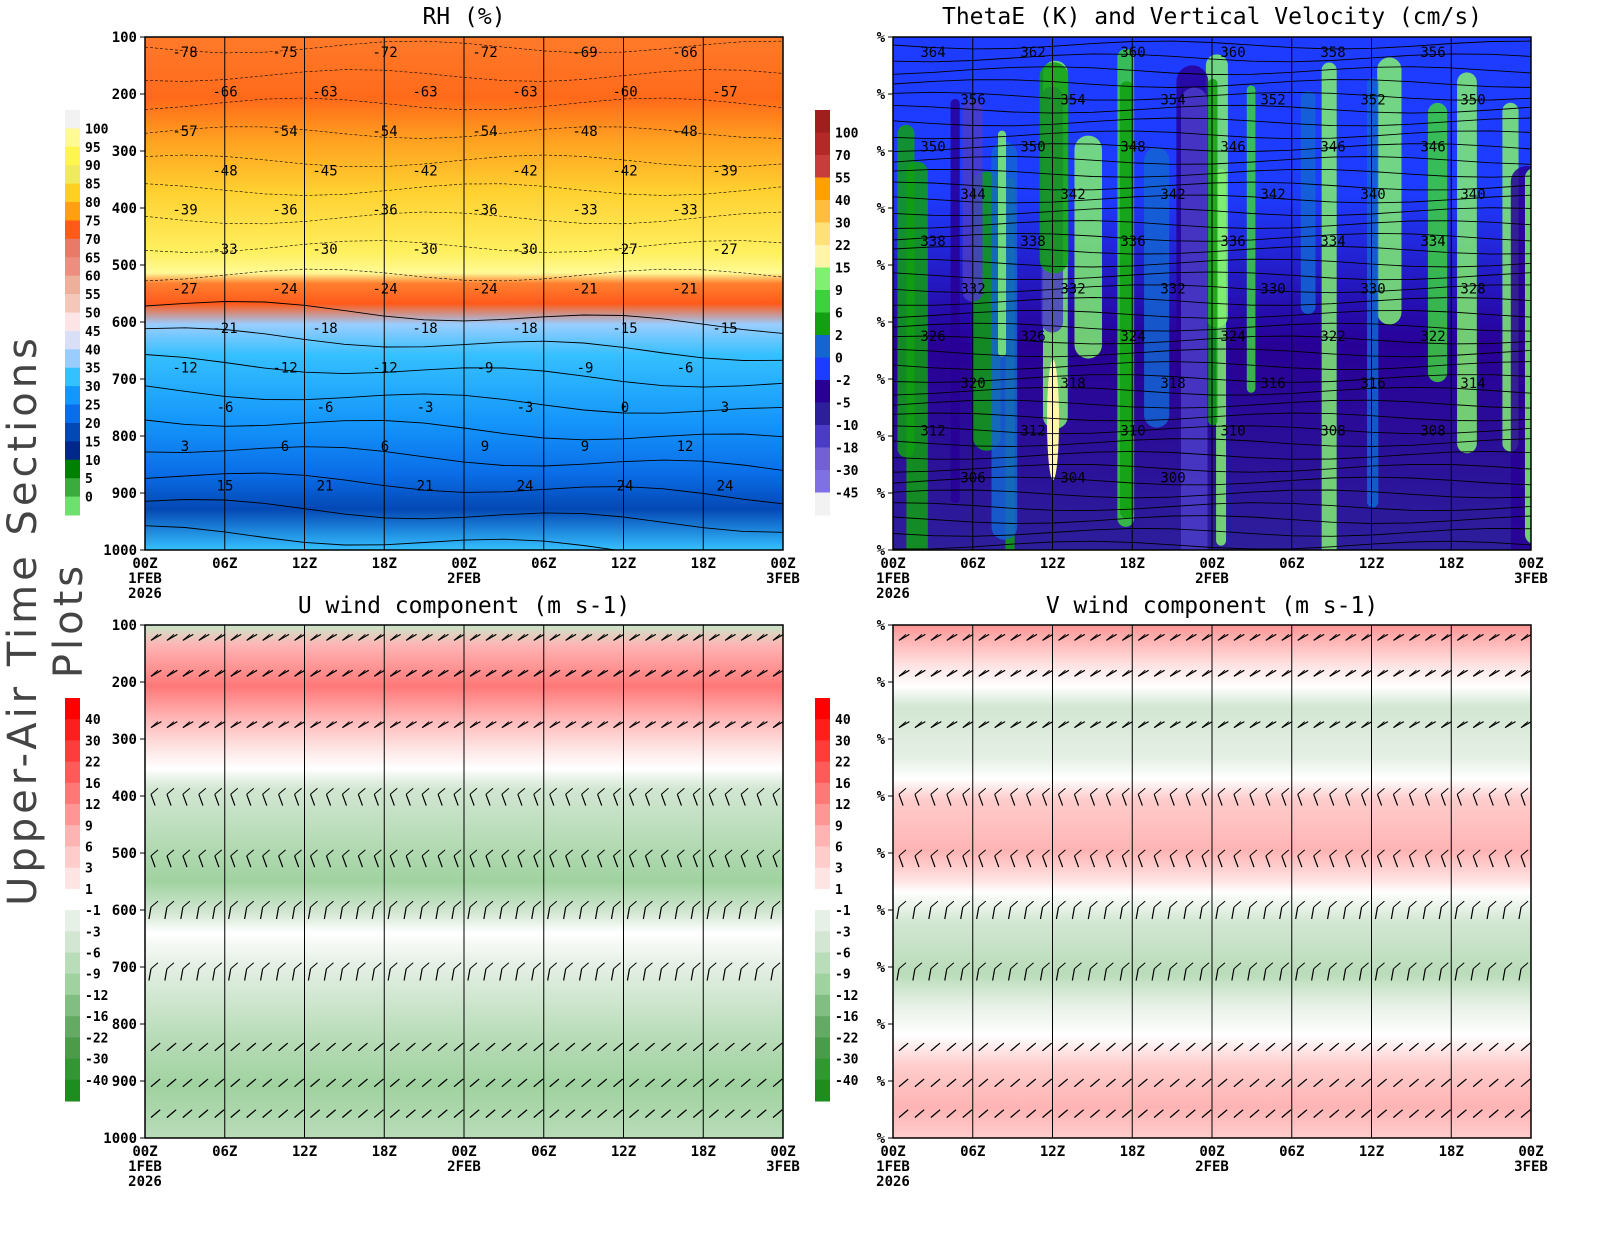 The image size is (1600, 1236). I want to click on contour-label: 356, so click(1432, 53).